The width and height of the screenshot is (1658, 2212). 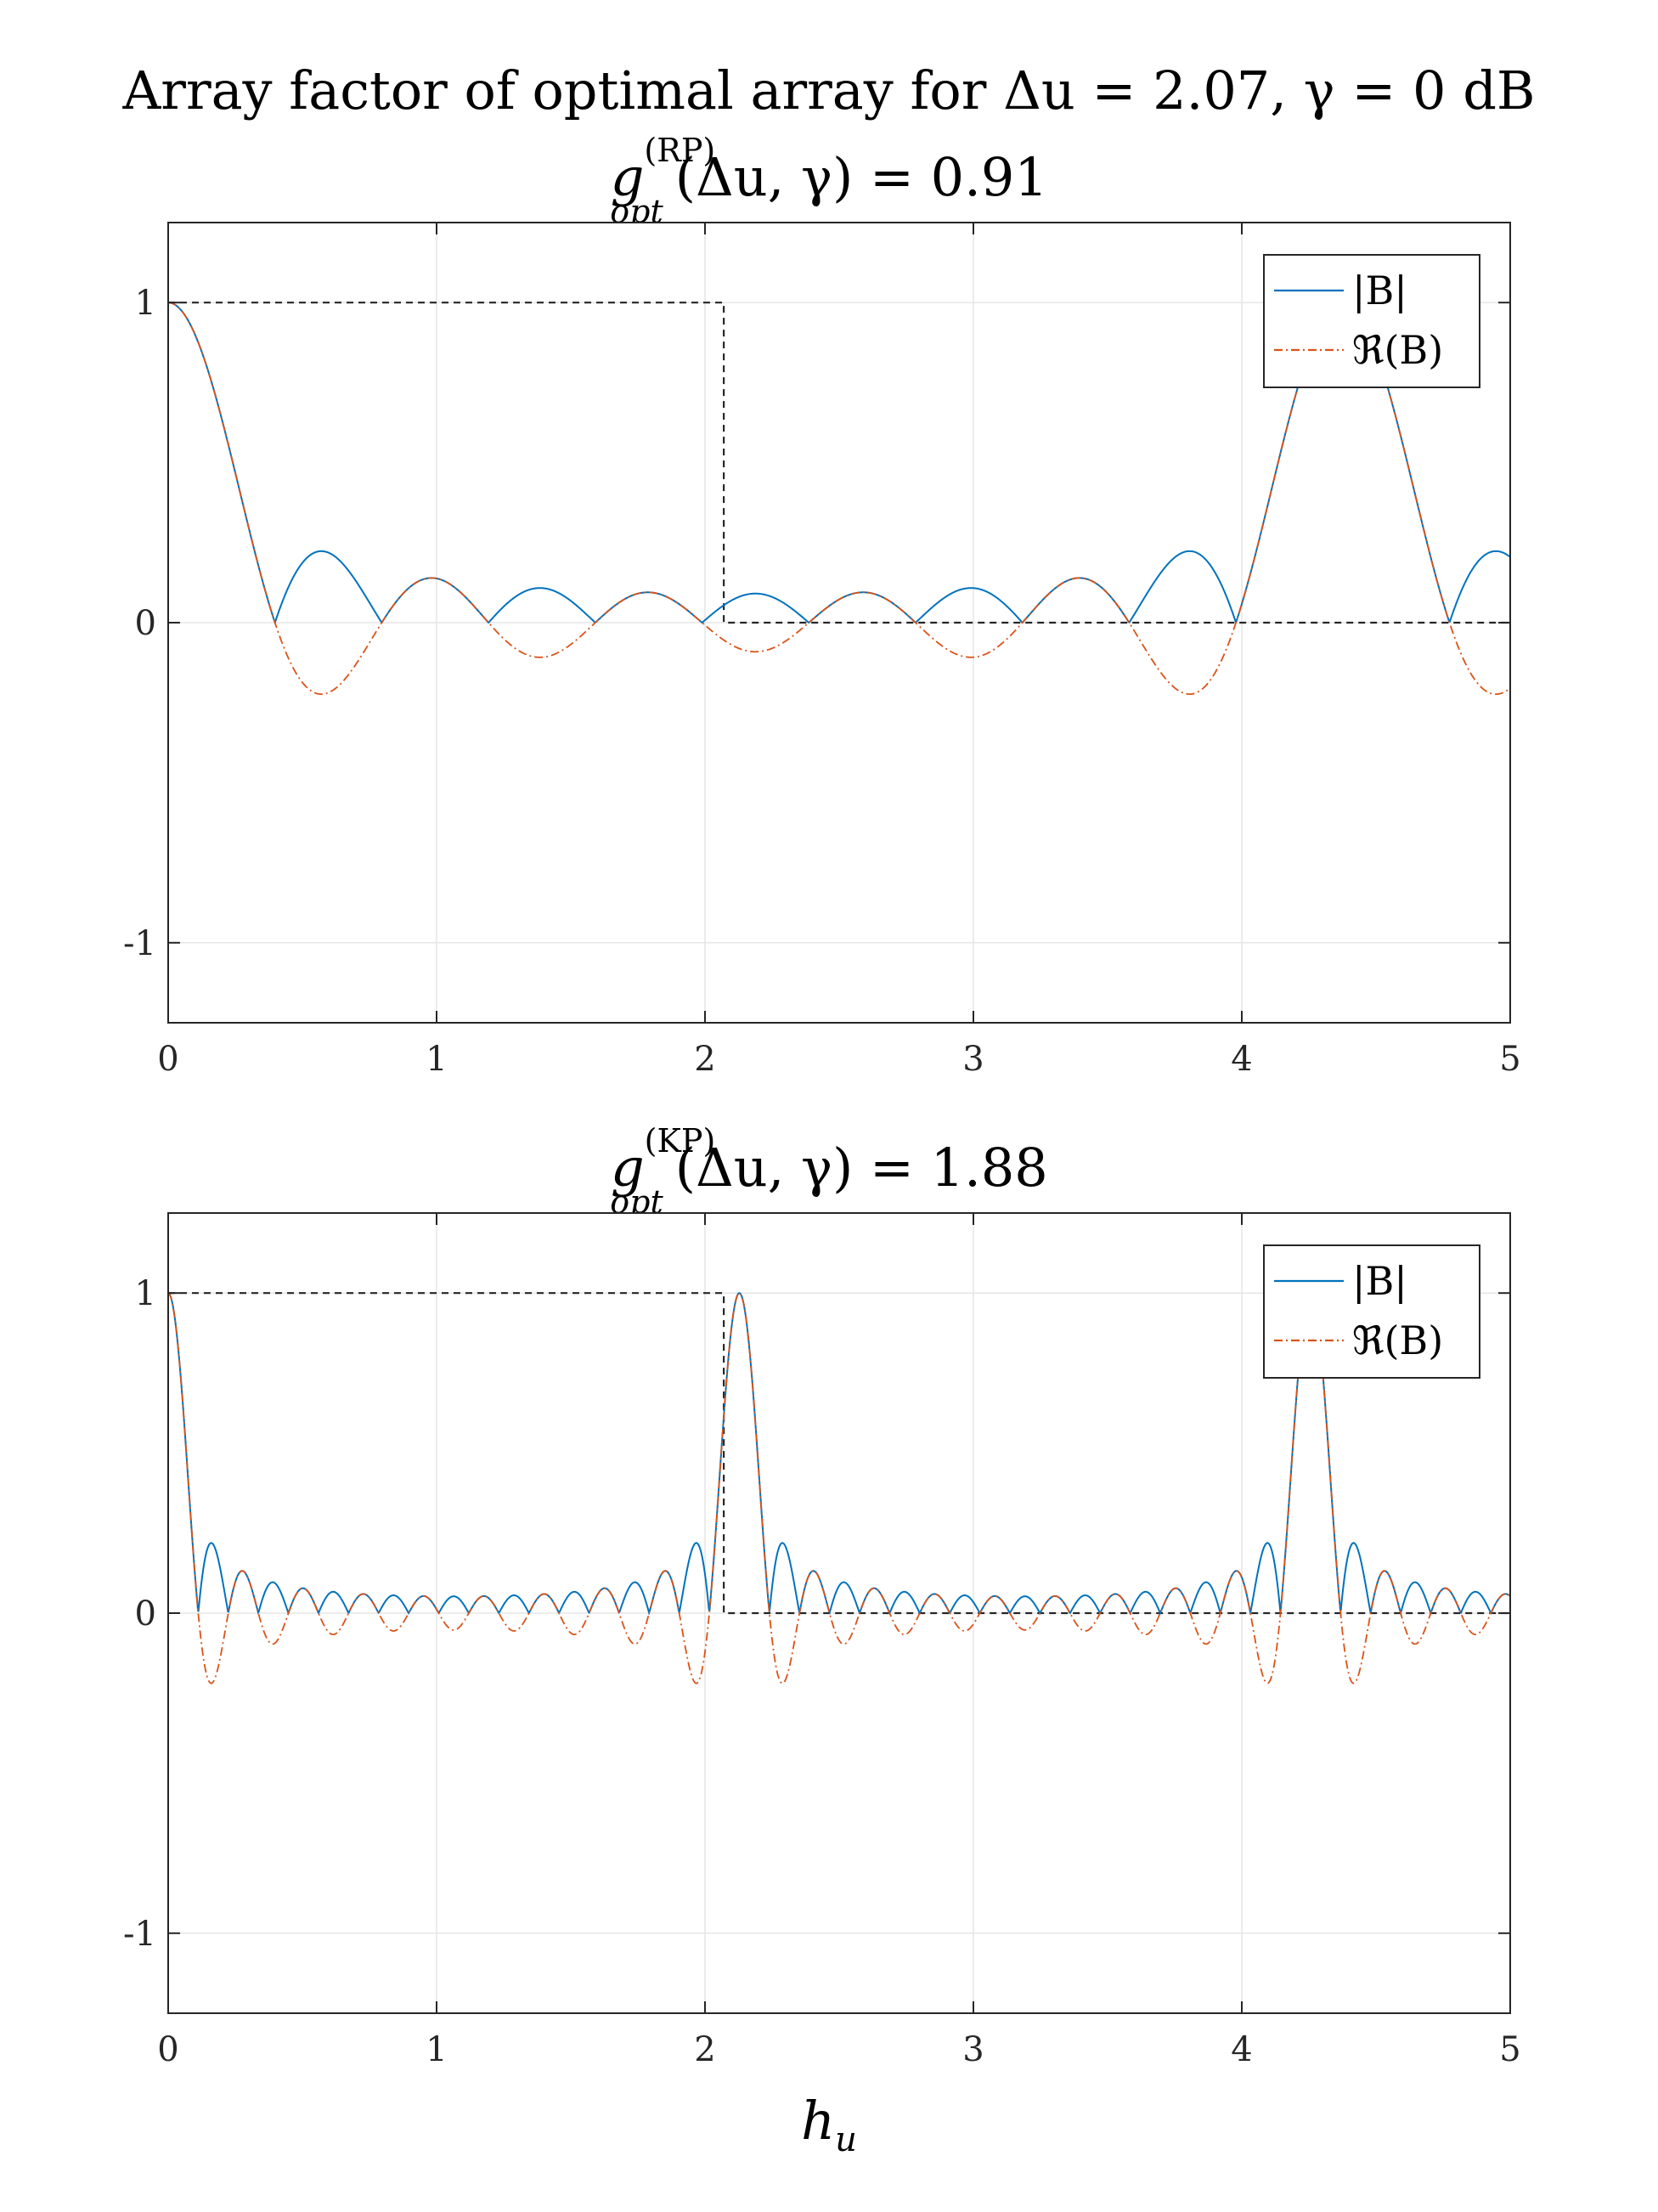 What do you see at coordinates (1241, 2049) in the screenshot?
I see `subplot-bottom-xtick-label: 4` at bounding box center [1241, 2049].